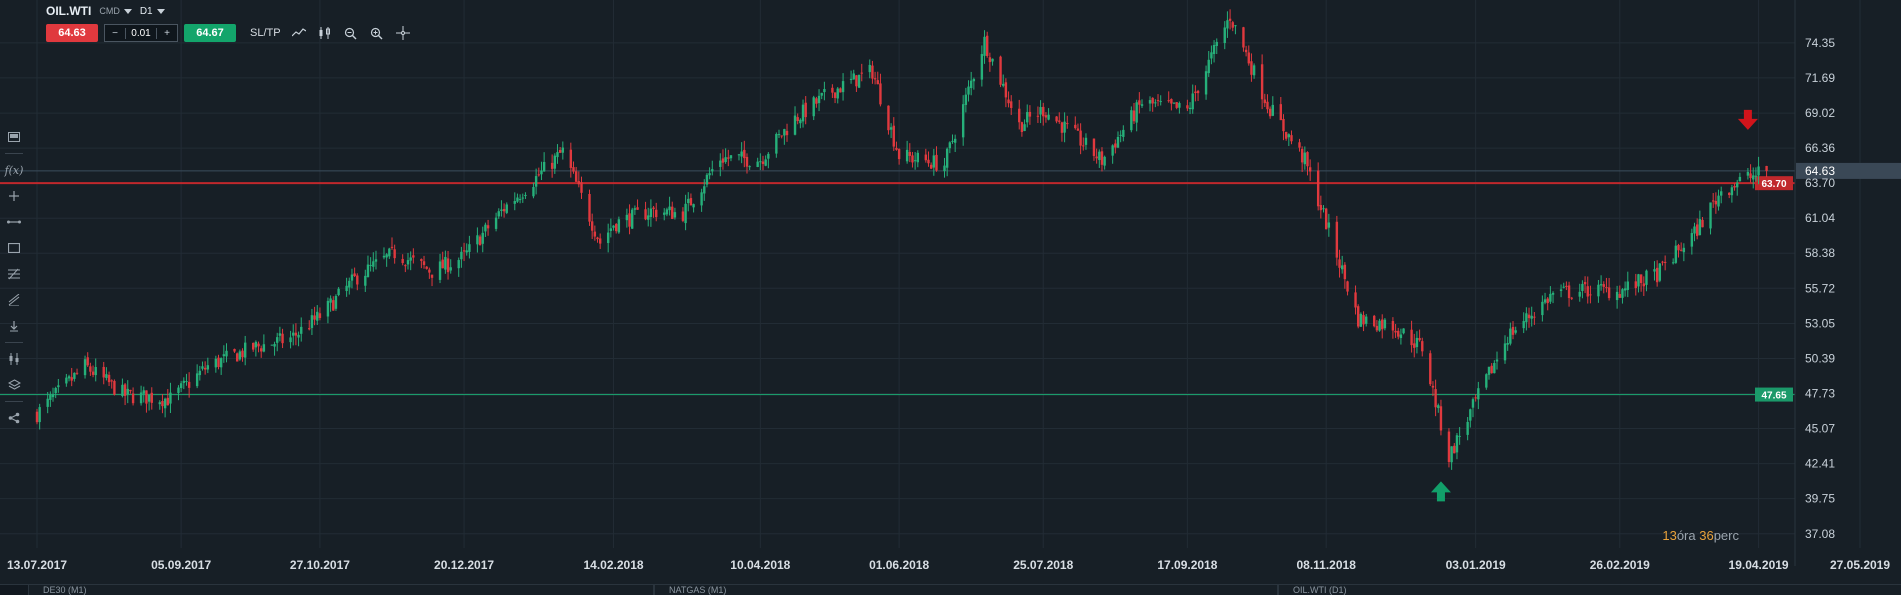  What do you see at coordinates (115, 33) in the screenshot?
I see `decrease-quantity-button: −` at bounding box center [115, 33].